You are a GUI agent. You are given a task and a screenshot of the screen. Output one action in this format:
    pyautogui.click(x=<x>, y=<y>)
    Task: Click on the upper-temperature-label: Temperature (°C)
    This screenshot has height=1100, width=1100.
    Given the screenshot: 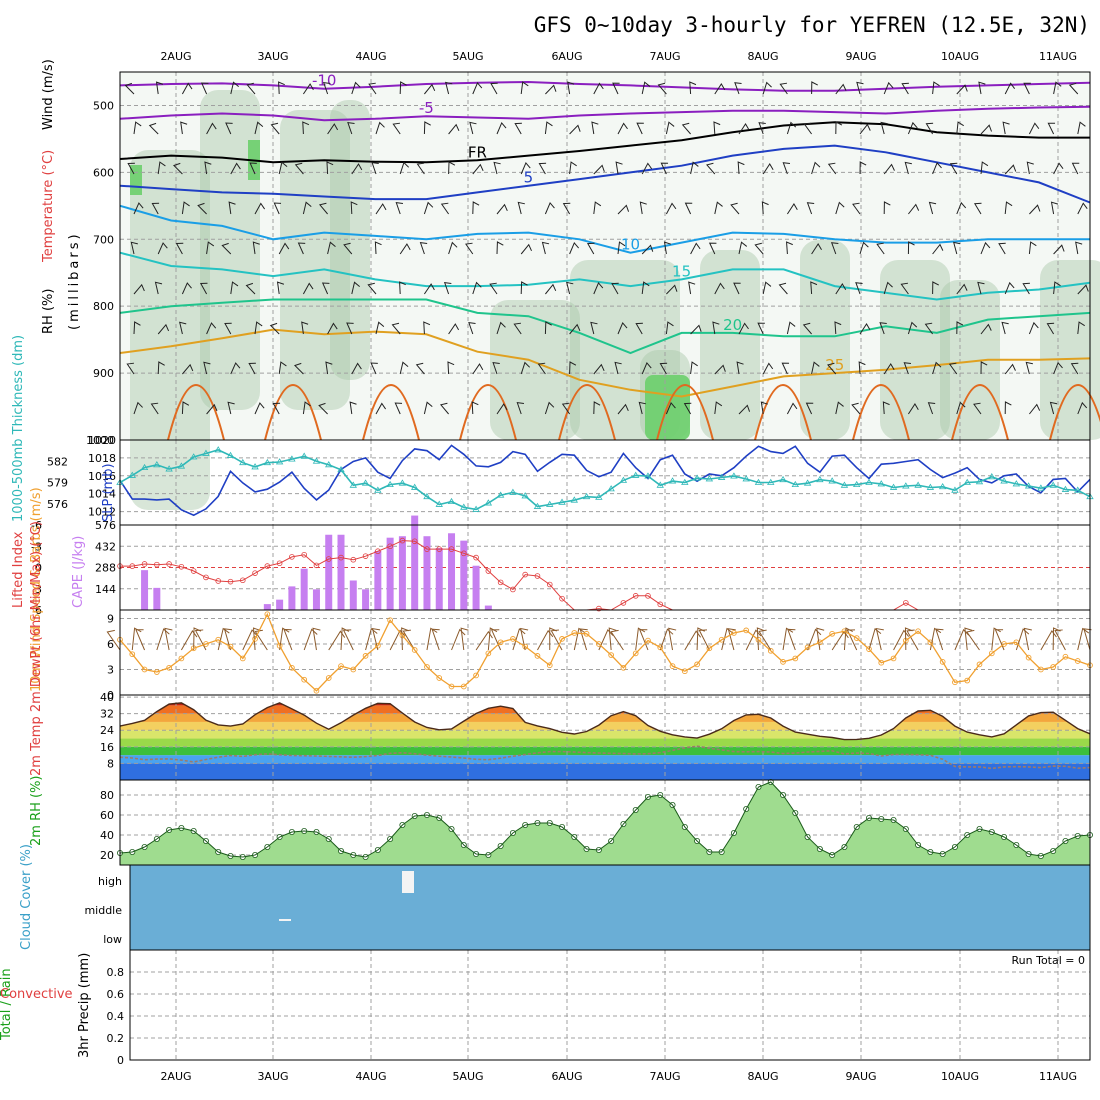 What is the action you would take?
    pyautogui.click(x=48, y=206)
    